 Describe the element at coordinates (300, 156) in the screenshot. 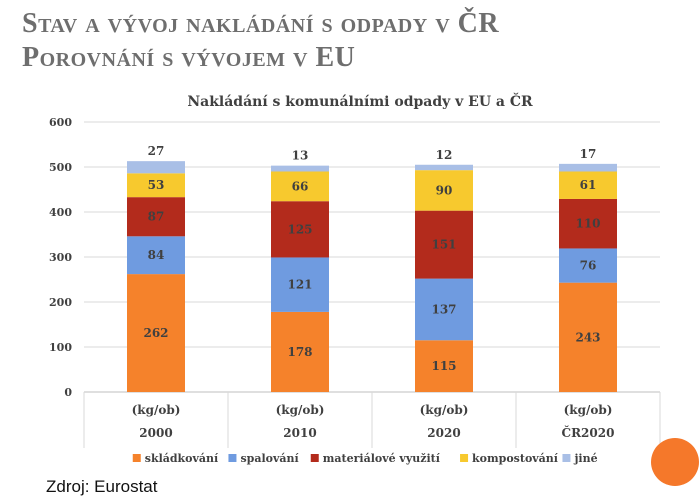

I see `data-label: 13` at that location.